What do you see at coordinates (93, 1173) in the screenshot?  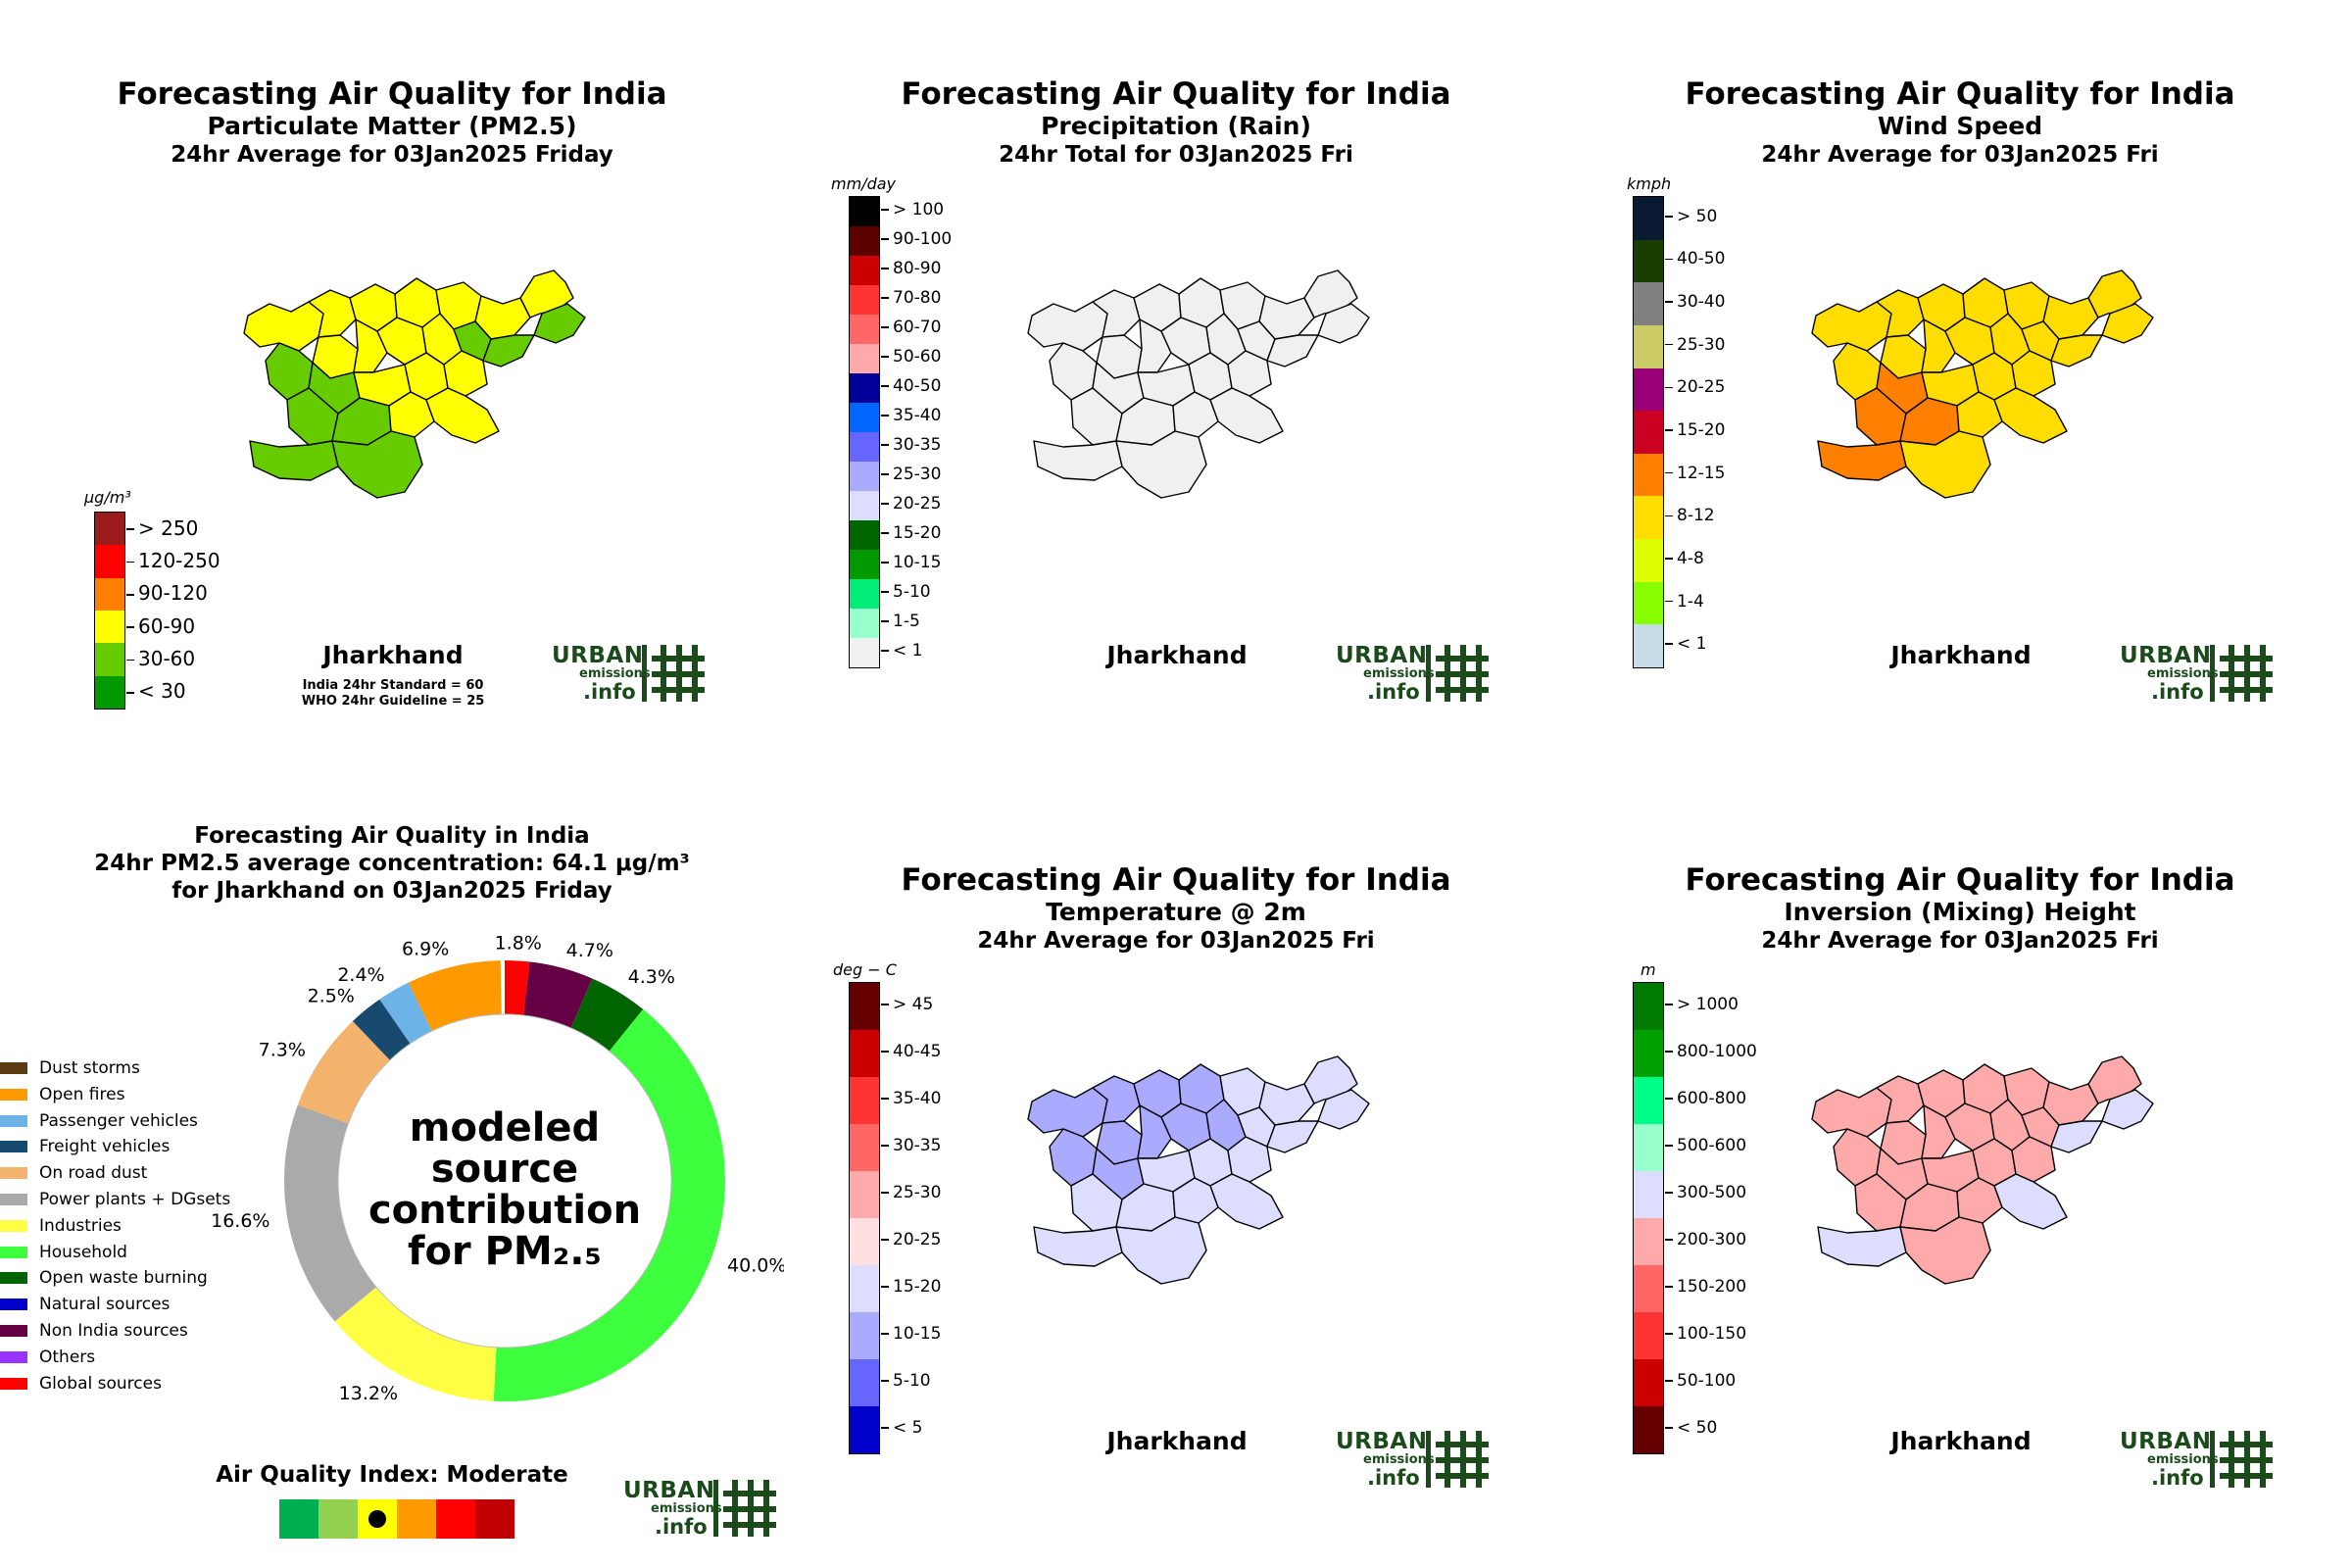 I see `legend-label: On road dust` at bounding box center [93, 1173].